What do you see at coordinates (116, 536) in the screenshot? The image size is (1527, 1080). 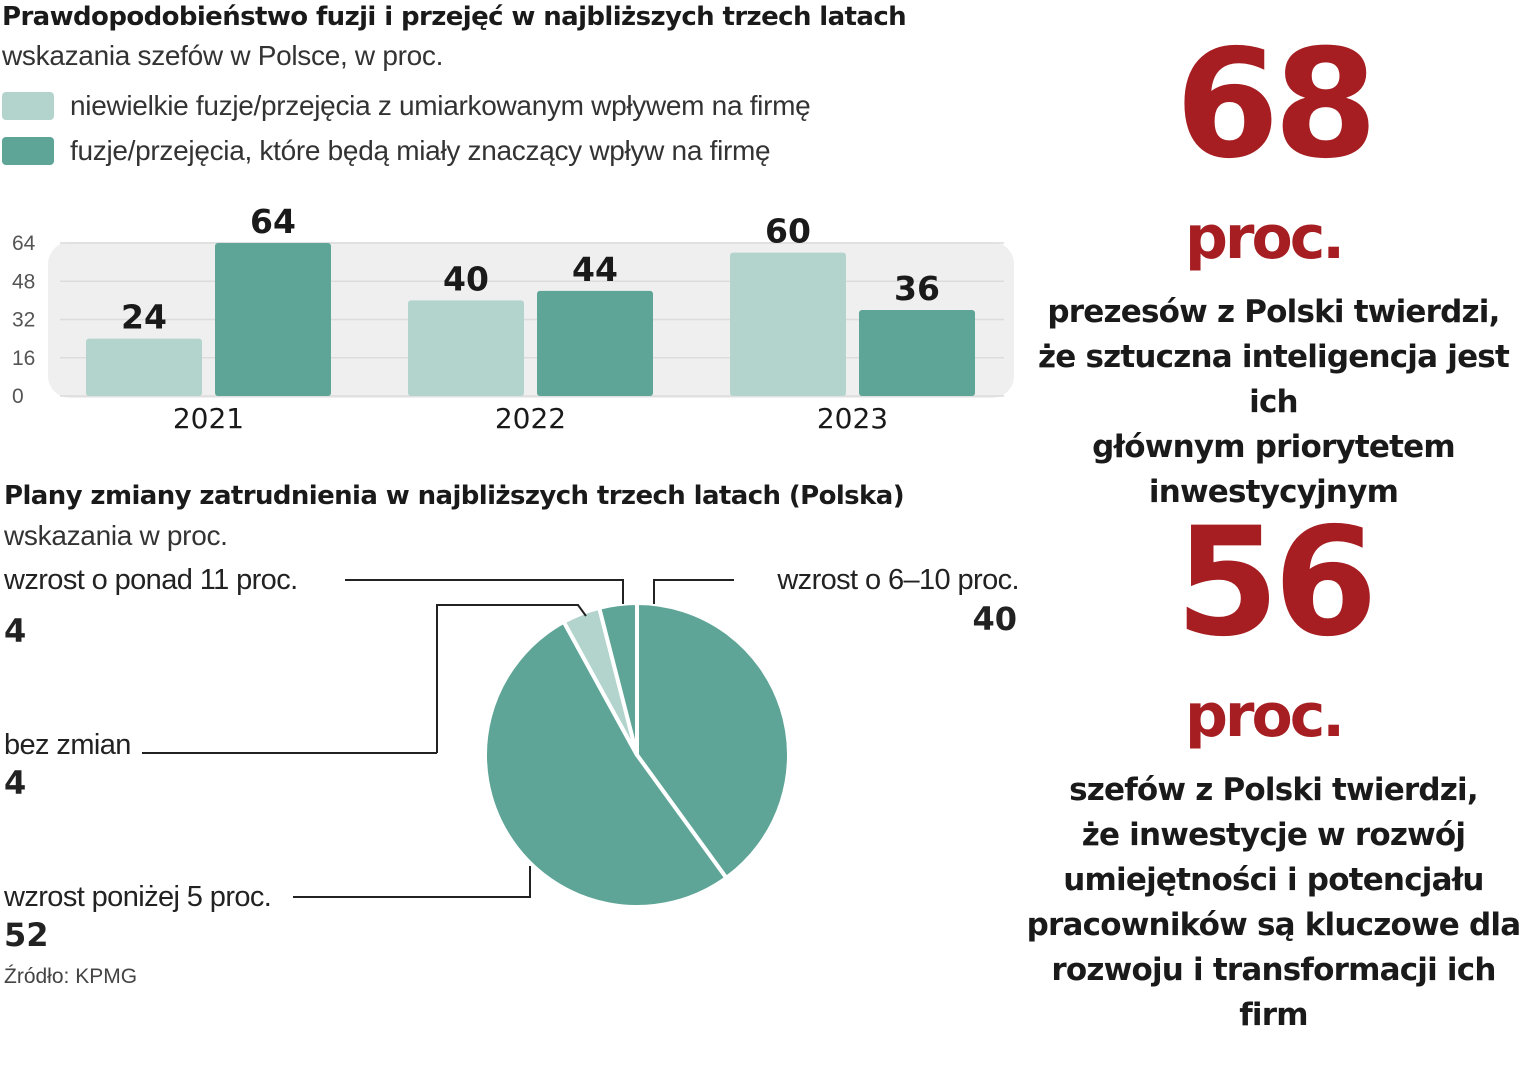 I see `pie-chart-subtitle: wskazania w proc.` at bounding box center [116, 536].